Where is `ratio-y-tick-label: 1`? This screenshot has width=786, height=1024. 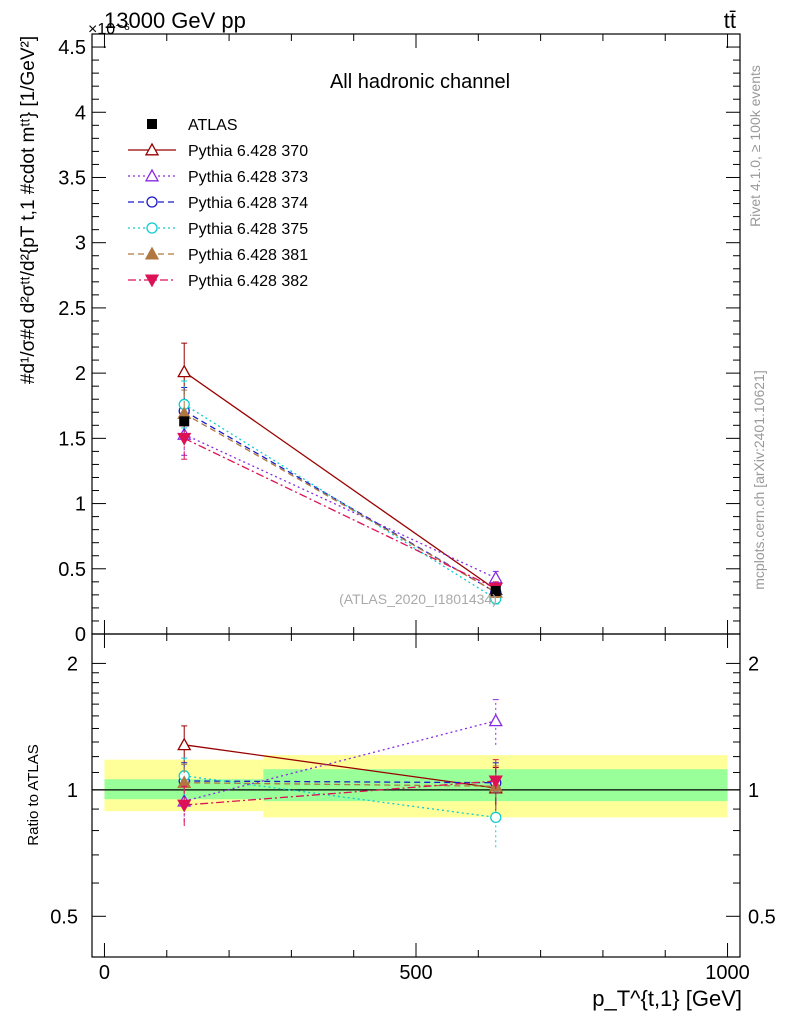
ratio-y-tick-label: 1 is located at coordinates (72, 791).